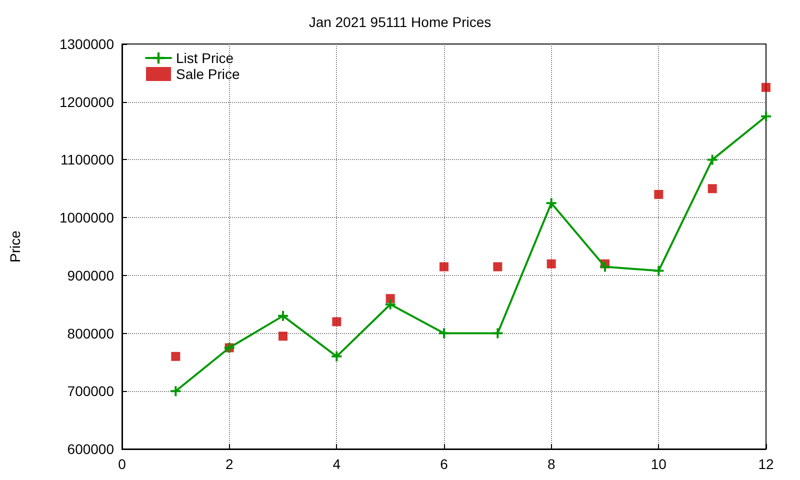 Image resolution: width=800 pixels, height=480 pixels. I want to click on x-tick-label: 2, so click(229, 464).